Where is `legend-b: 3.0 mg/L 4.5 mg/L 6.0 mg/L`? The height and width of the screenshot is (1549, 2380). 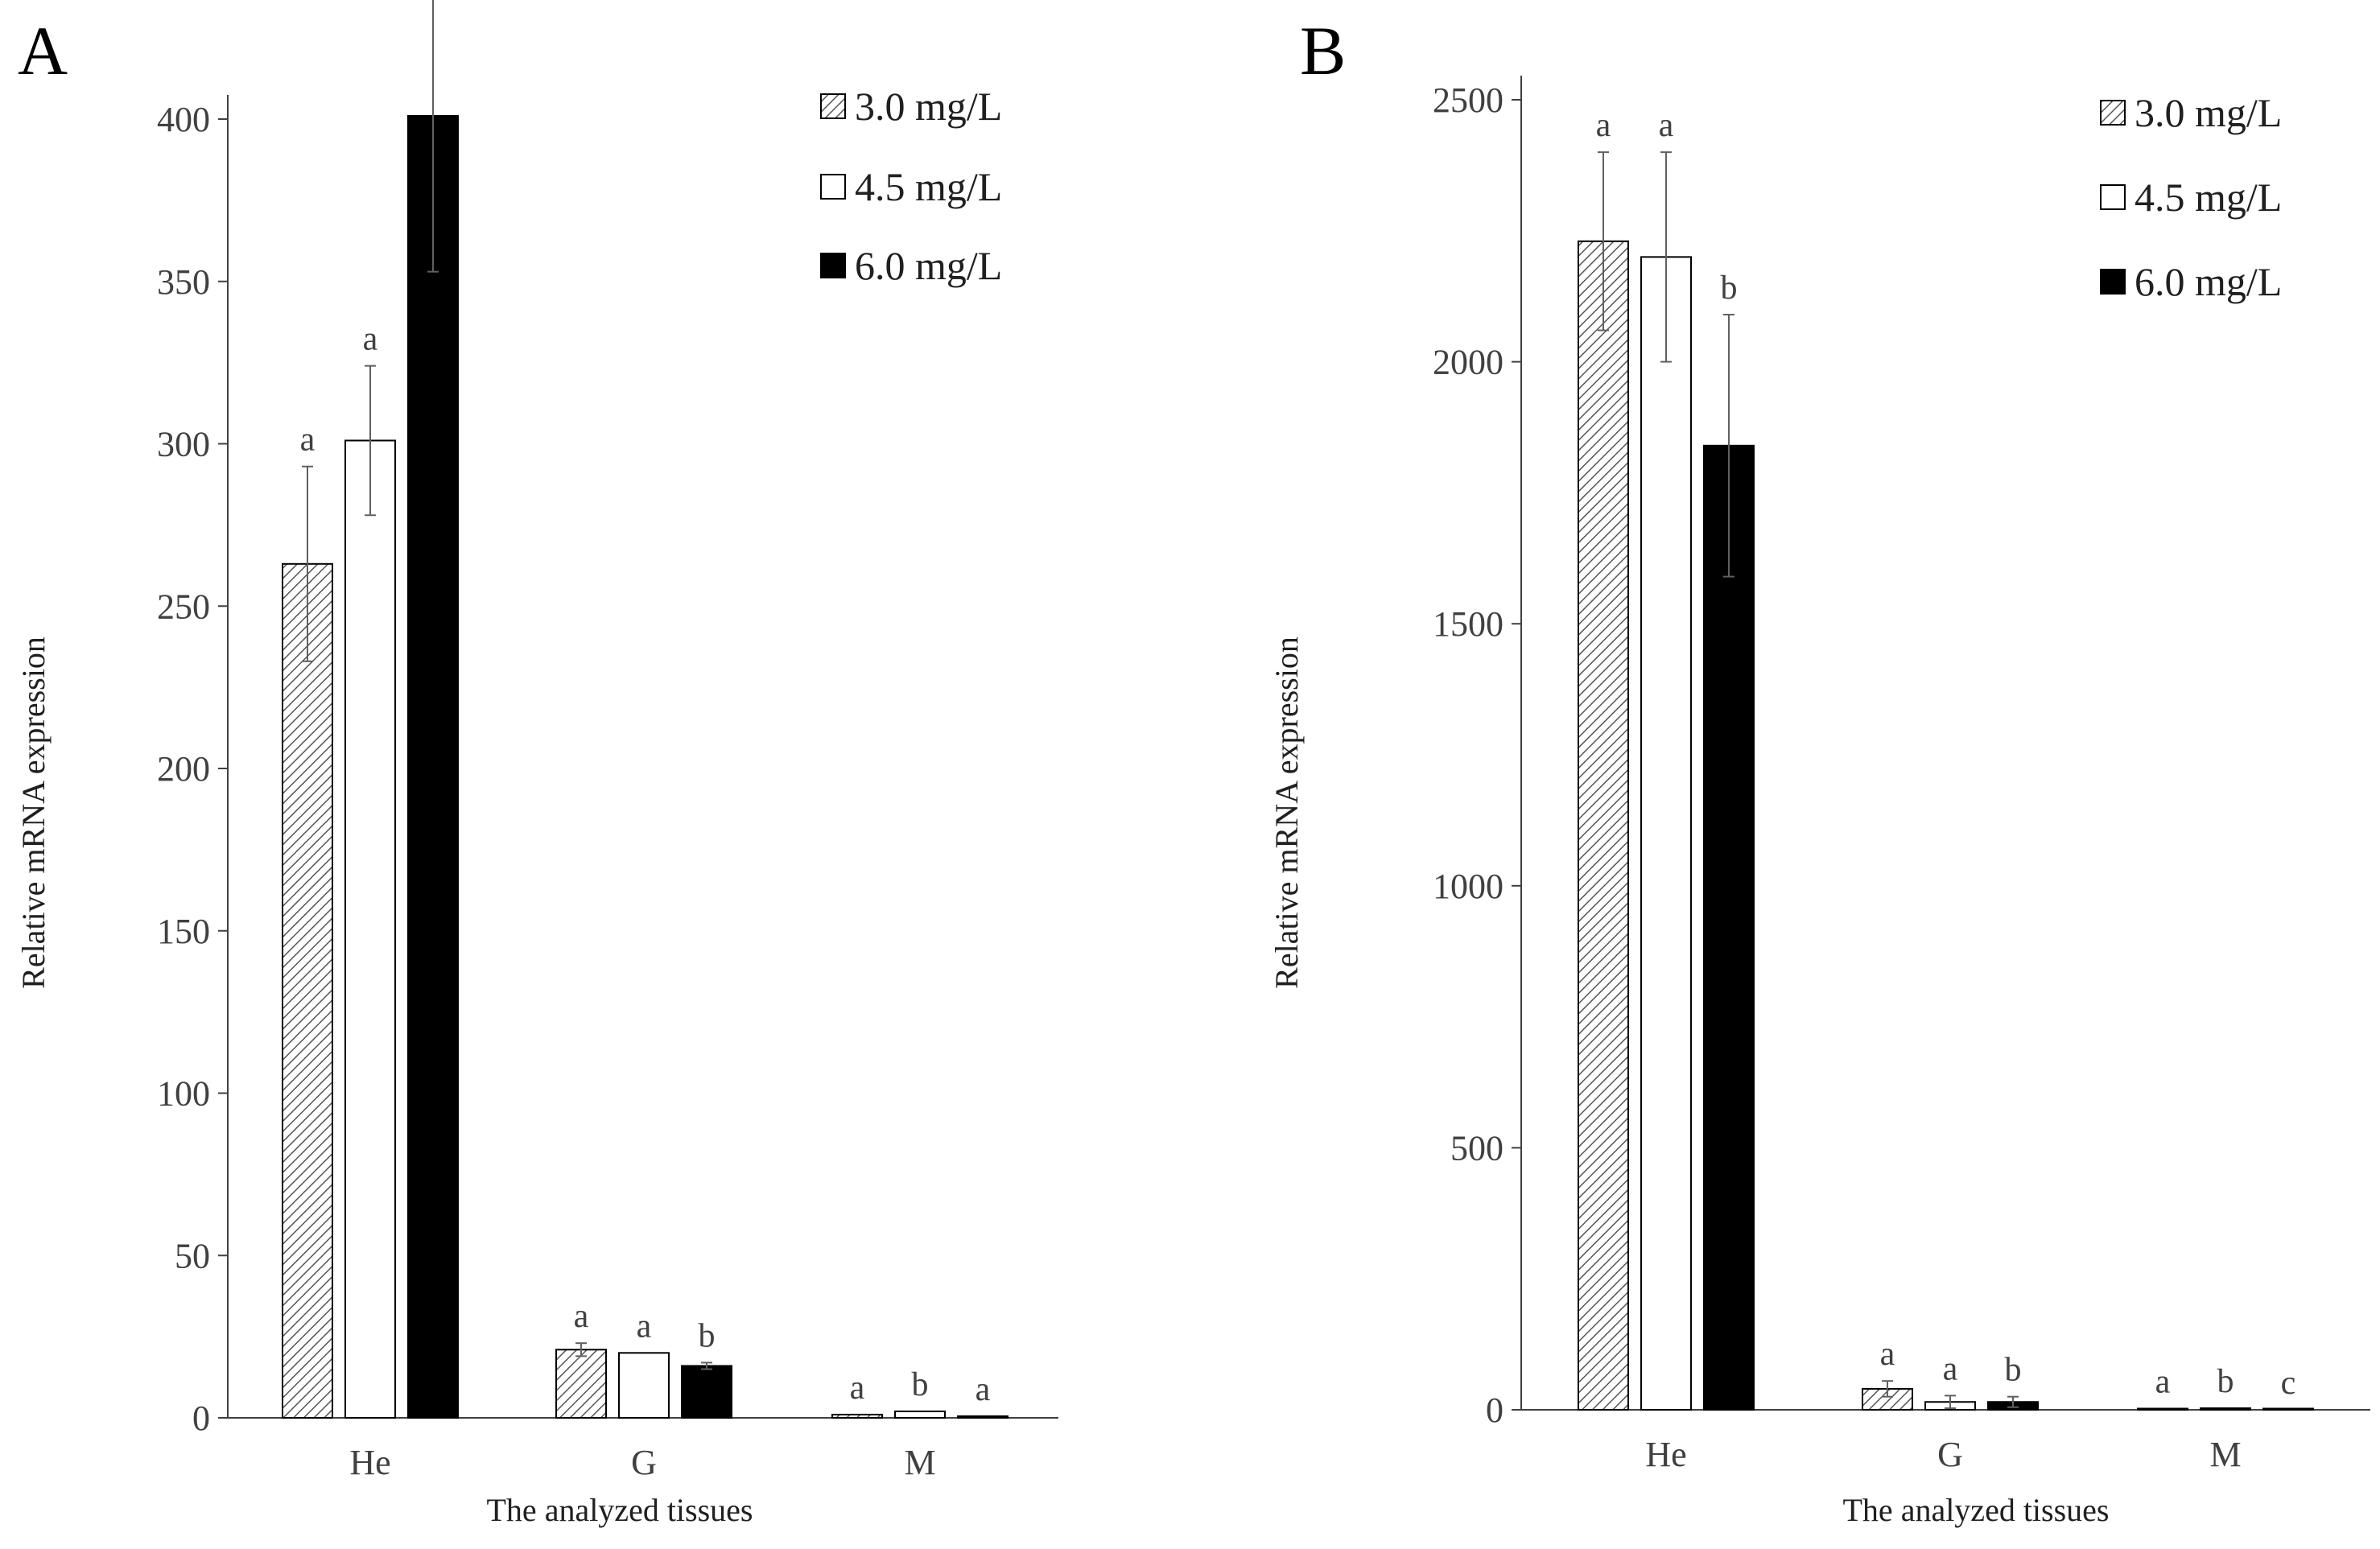 legend-b: 3.0 mg/L 4.5 mg/L 6.0 mg/L is located at coordinates (2191, 197).